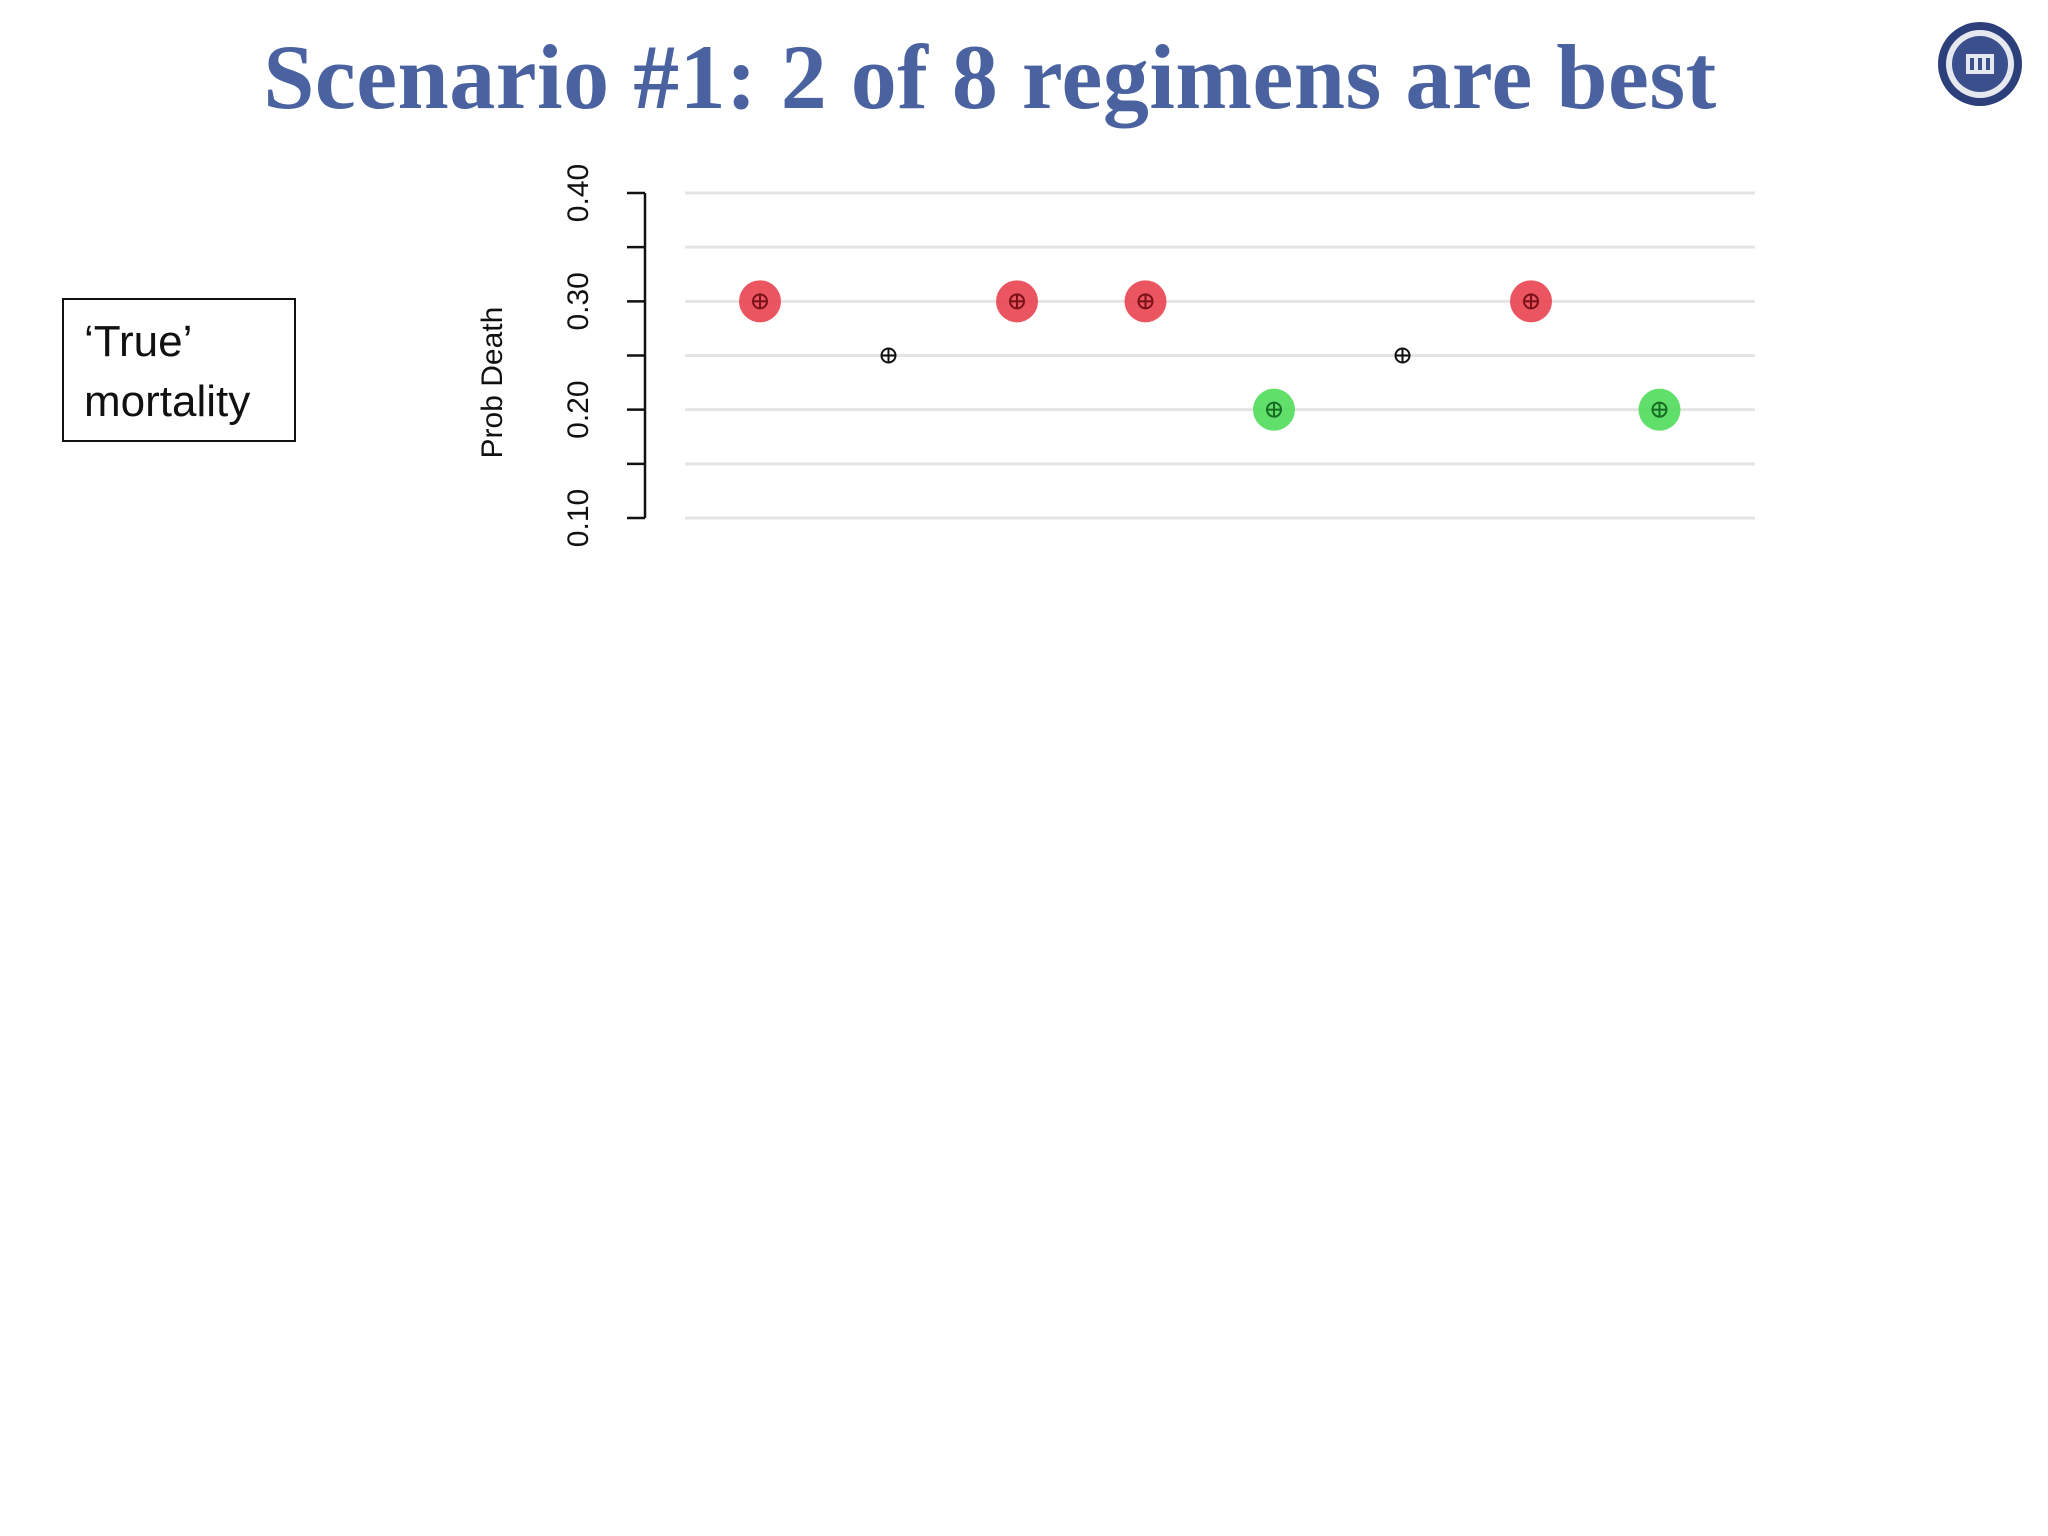  Describe the element at coordinates (179, 370) in the screenshot. I see `true-mortality-label-box: ‘True’ mortality` at that location.